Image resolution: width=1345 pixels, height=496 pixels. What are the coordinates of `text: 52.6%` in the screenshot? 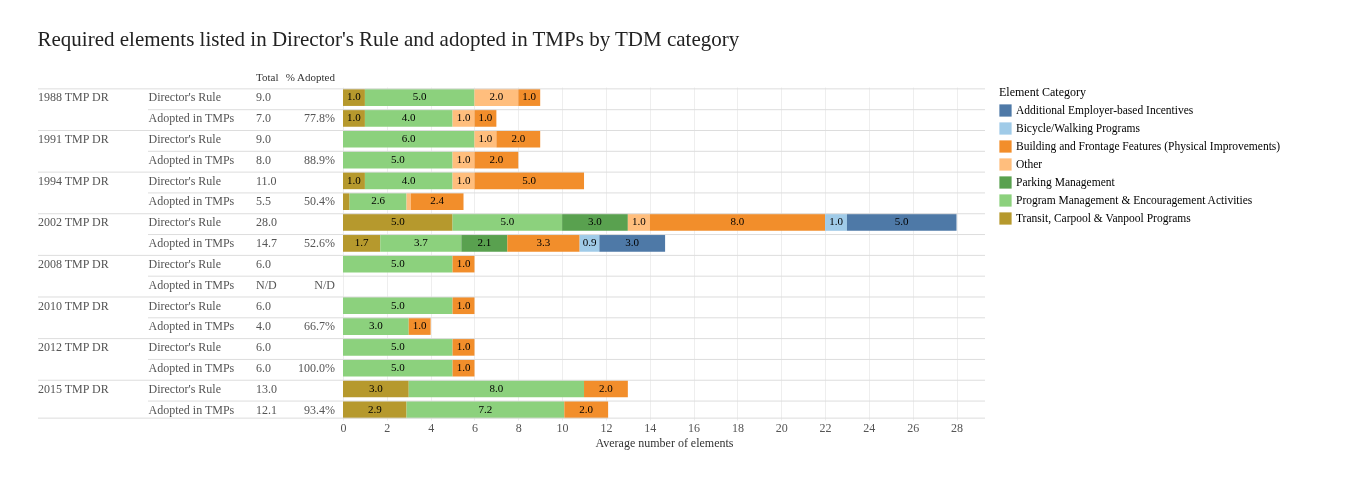 It's located at (319, 243).